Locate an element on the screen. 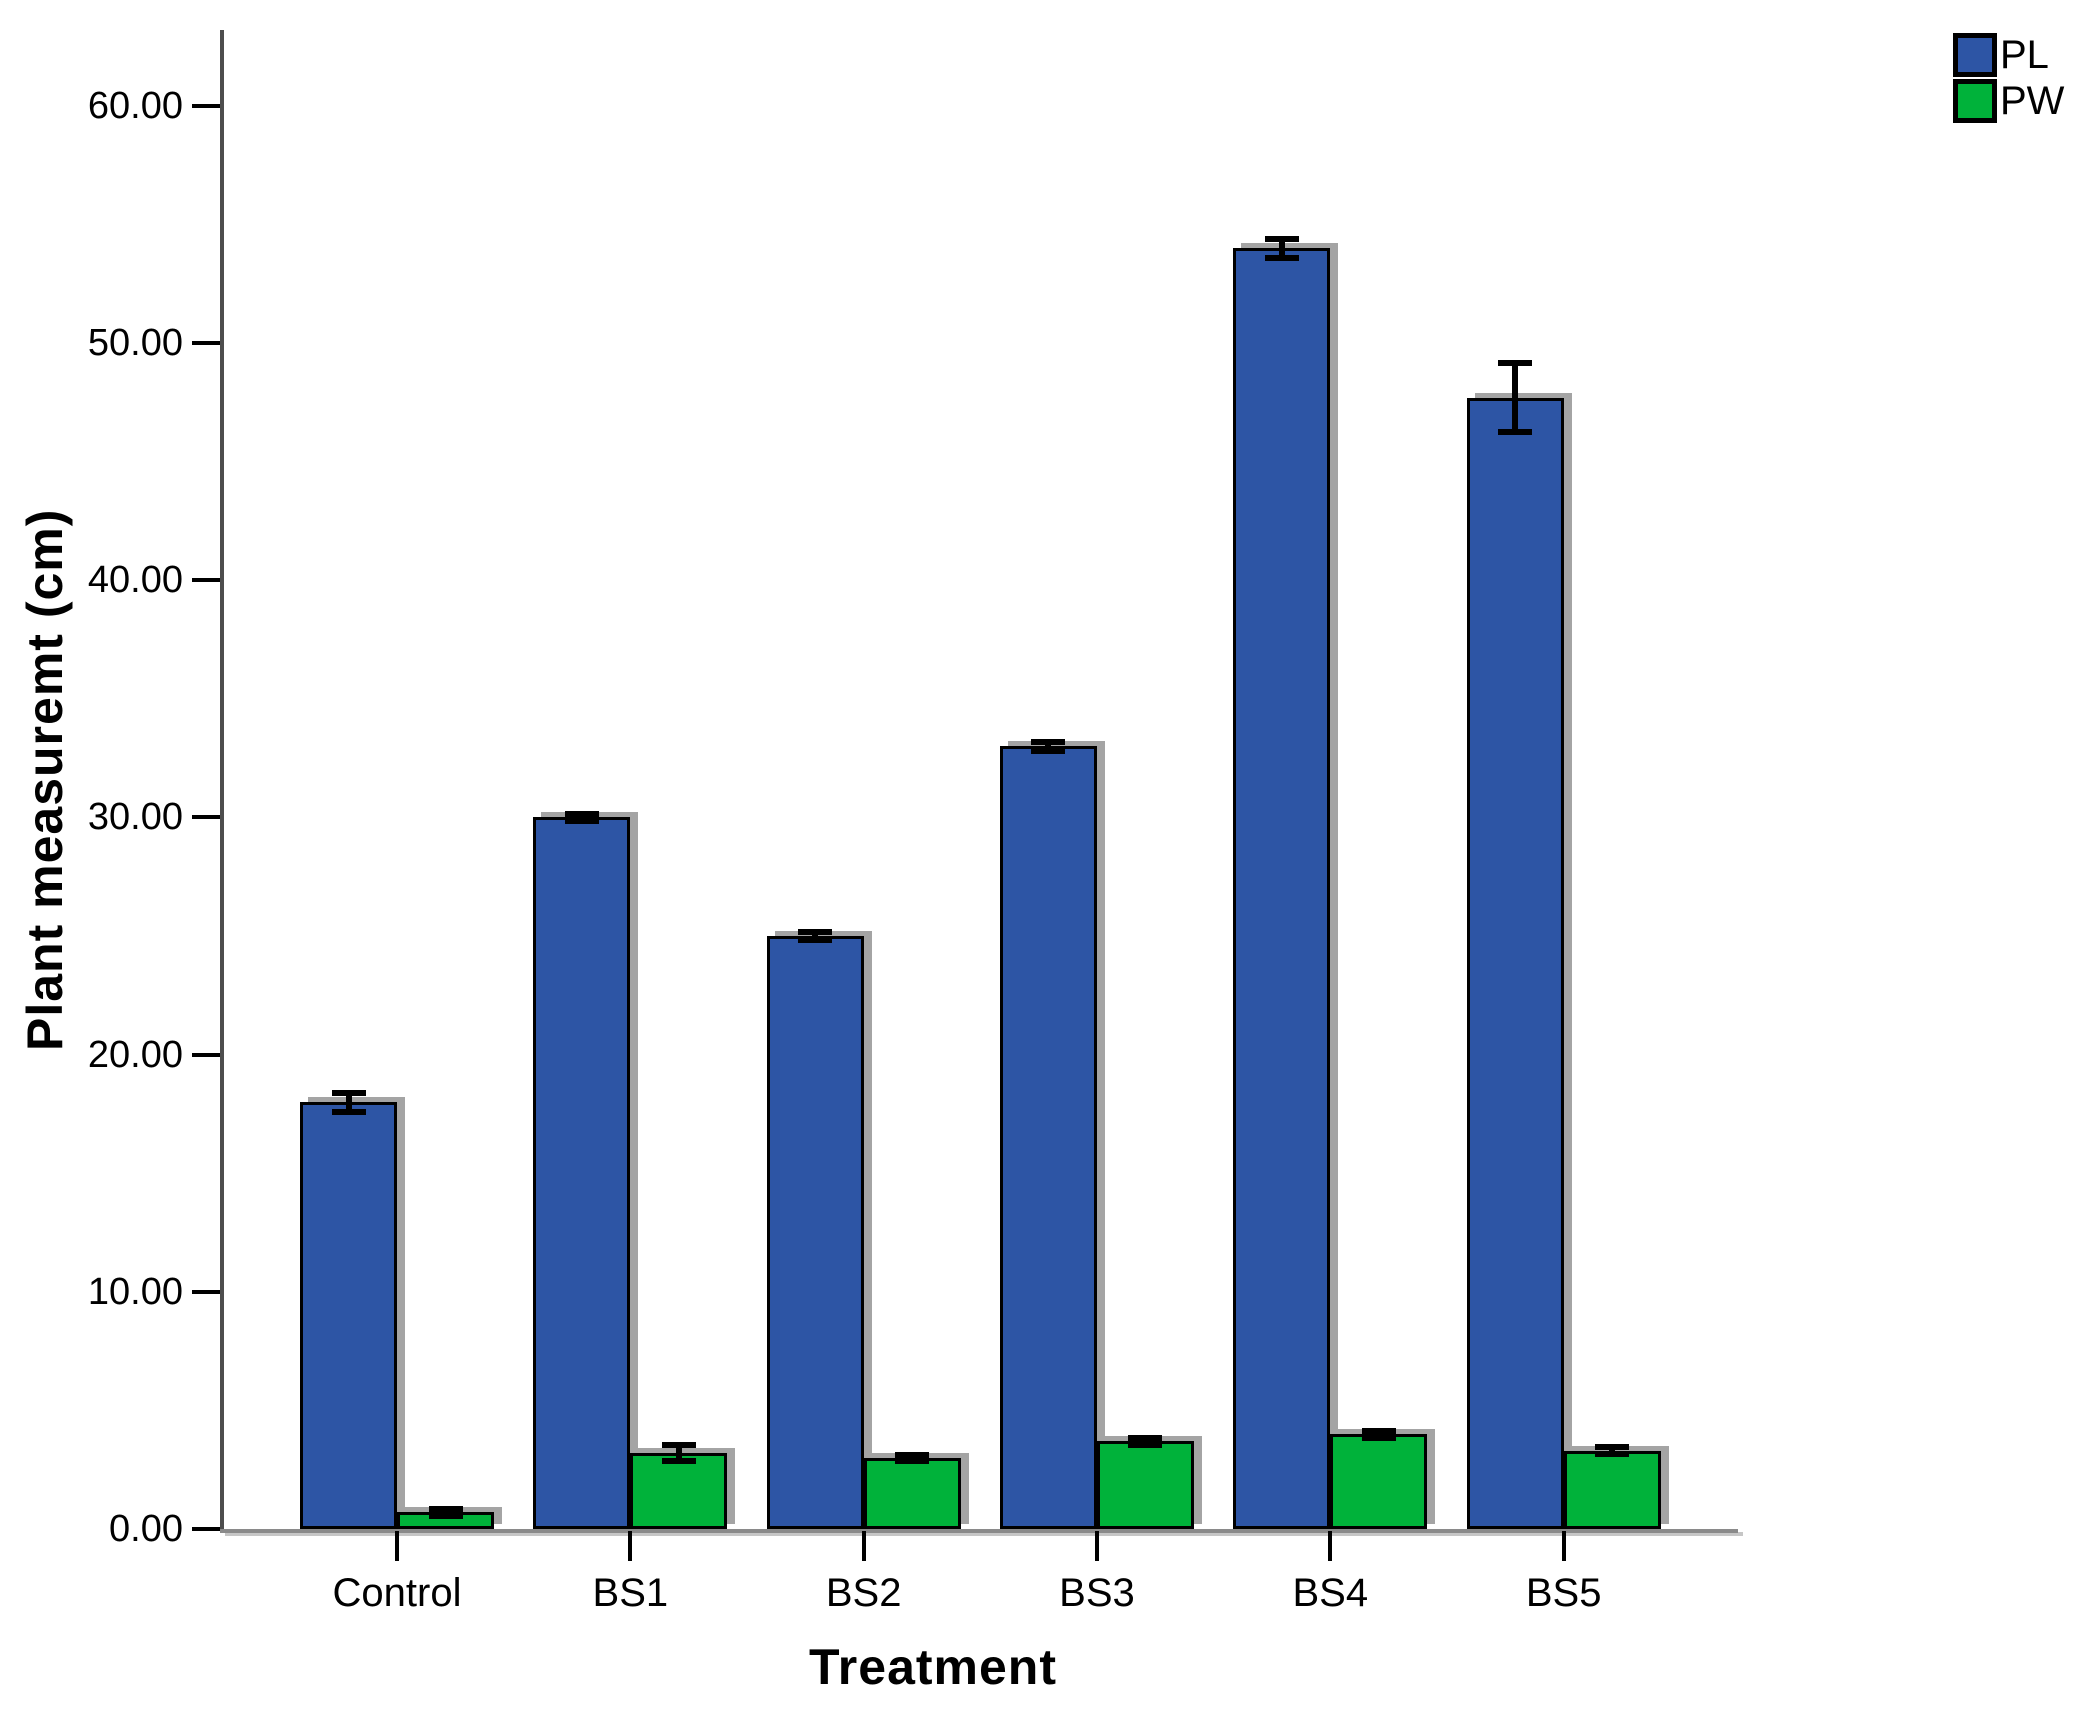  legend-swatch-pl-icon is located at coordinates (1975, 55).